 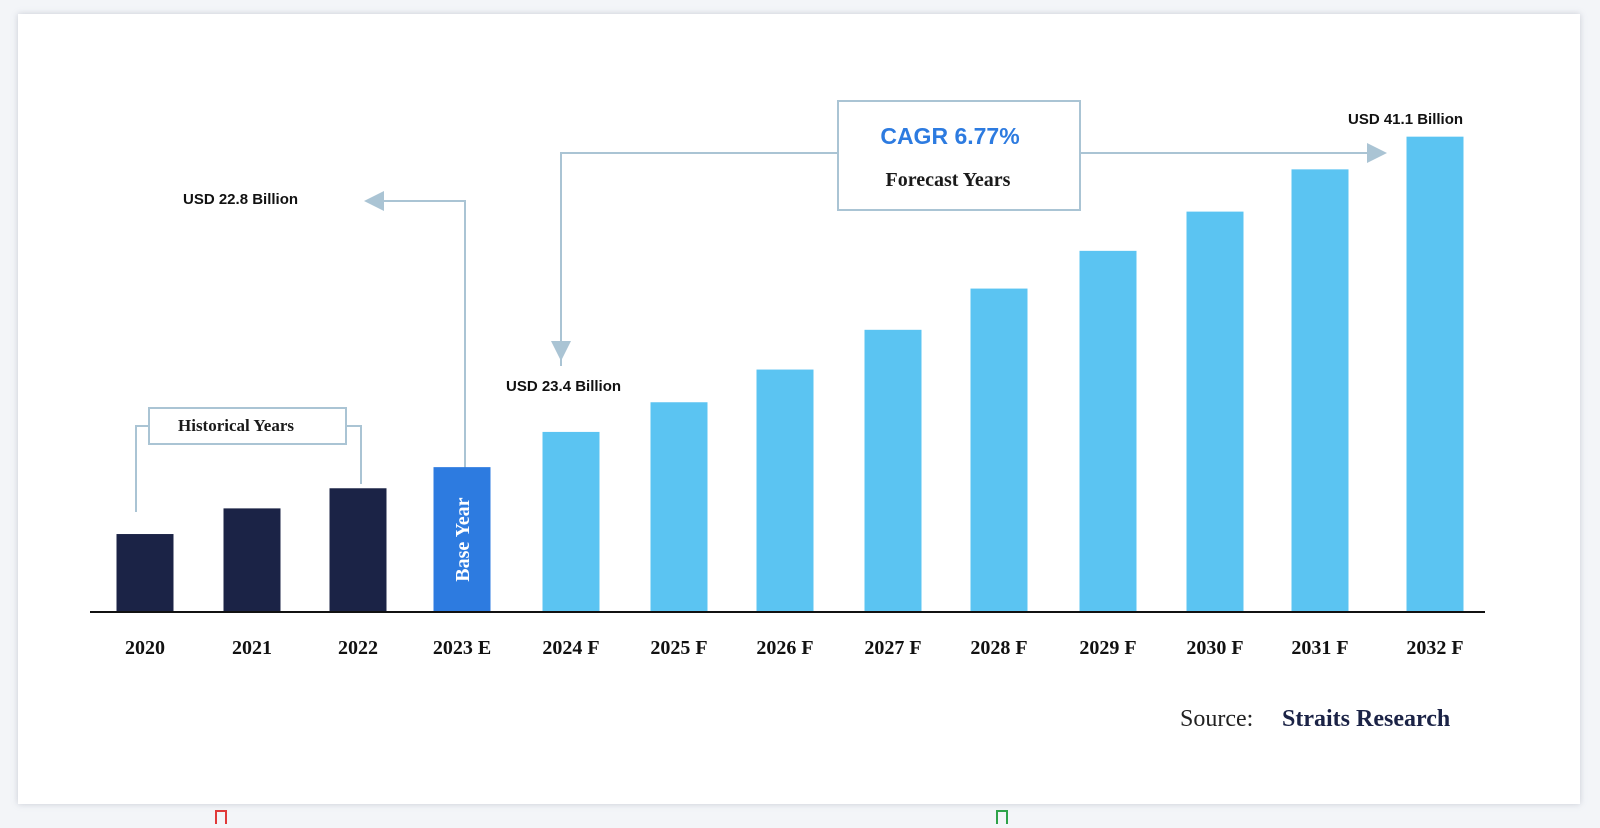 What do you see at coordinates (1319, 648) in the screenshot?
I see `x-tick-label: 2031 F` at bounding box center [1319, 648].